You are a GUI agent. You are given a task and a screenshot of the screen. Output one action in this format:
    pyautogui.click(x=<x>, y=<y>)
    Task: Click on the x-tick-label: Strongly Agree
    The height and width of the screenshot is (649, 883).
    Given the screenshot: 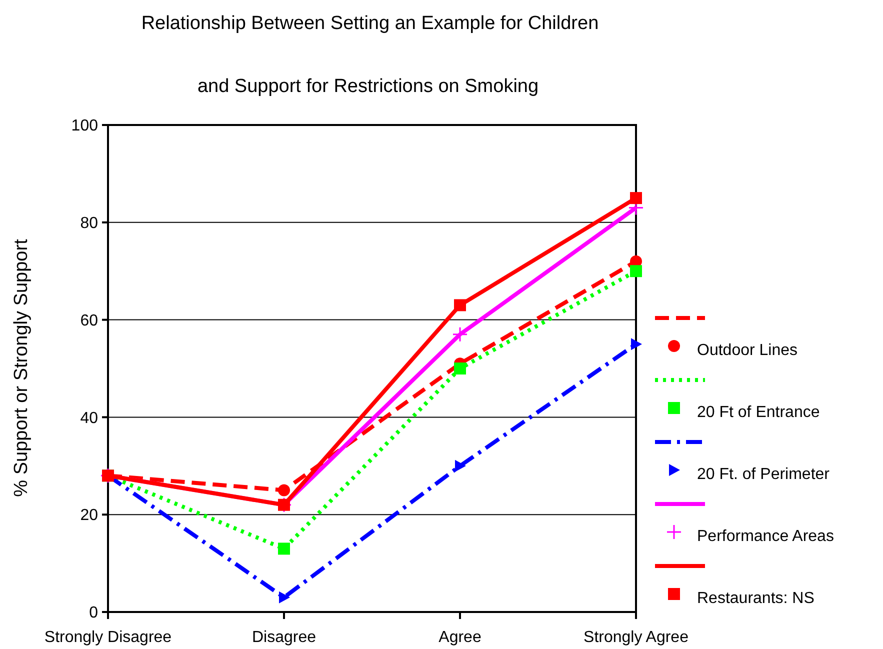 What is the action you would take?
    pyautogui.click(x=636, y=637)
    